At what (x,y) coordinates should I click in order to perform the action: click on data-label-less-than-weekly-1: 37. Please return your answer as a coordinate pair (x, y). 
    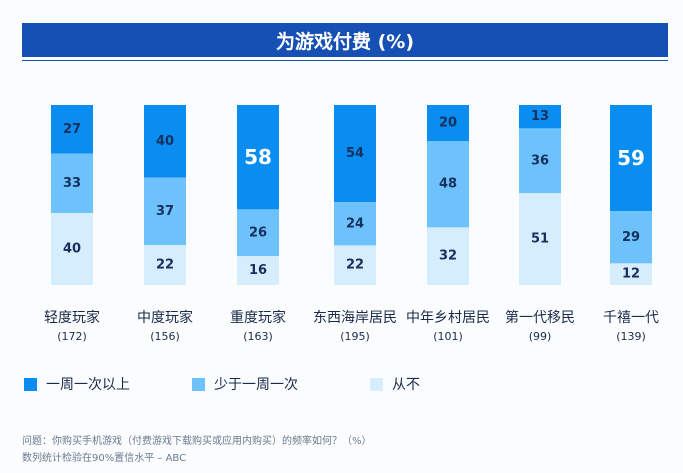
    Looking at the image, I should click on (165, 211).